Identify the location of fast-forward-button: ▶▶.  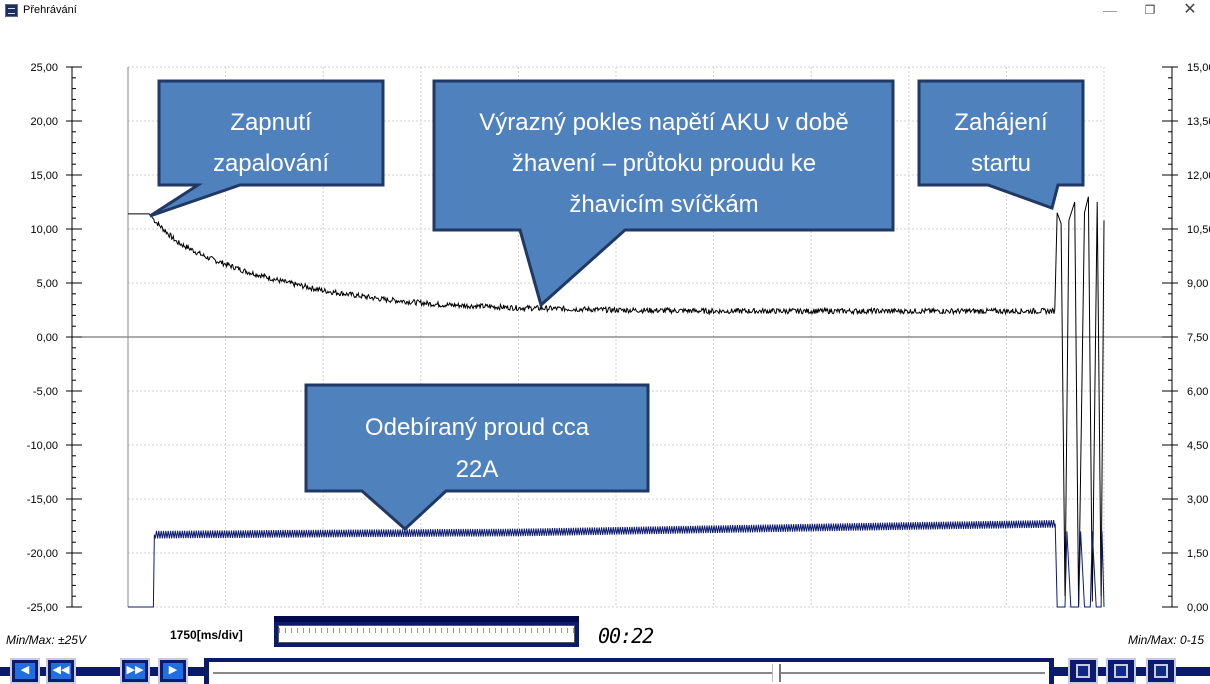
(135, 671).